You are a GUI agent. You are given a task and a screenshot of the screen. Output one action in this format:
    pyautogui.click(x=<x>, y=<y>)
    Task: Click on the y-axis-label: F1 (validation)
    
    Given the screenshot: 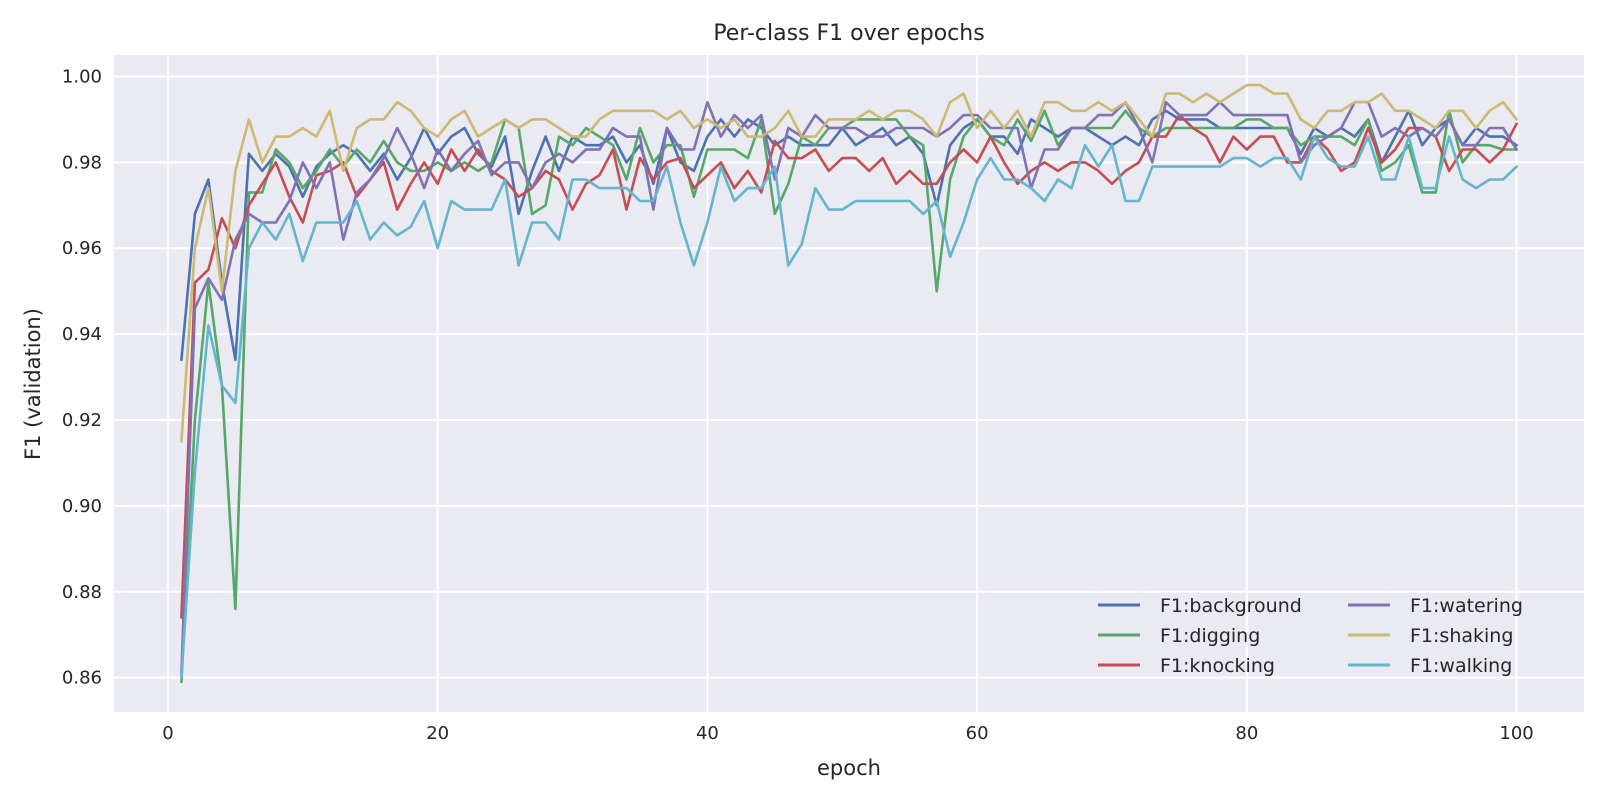 What is the action you would take?
    pyautogui.click(x=33, y=384)
    